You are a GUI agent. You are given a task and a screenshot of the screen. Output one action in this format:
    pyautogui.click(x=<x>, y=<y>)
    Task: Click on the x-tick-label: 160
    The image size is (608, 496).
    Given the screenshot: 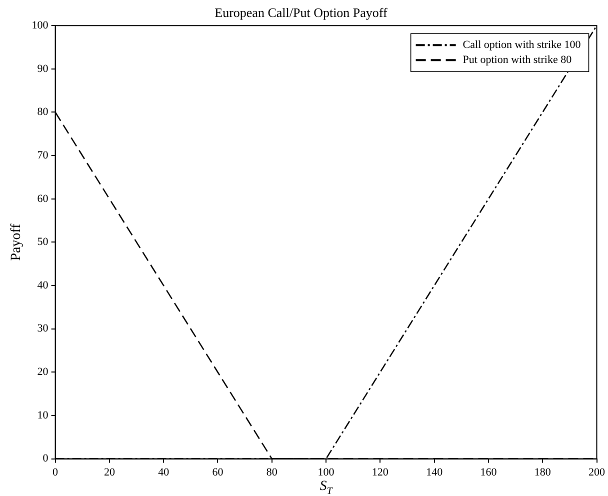 What is the action you would take?
    pyautogui.click(x=489, y=472)
    